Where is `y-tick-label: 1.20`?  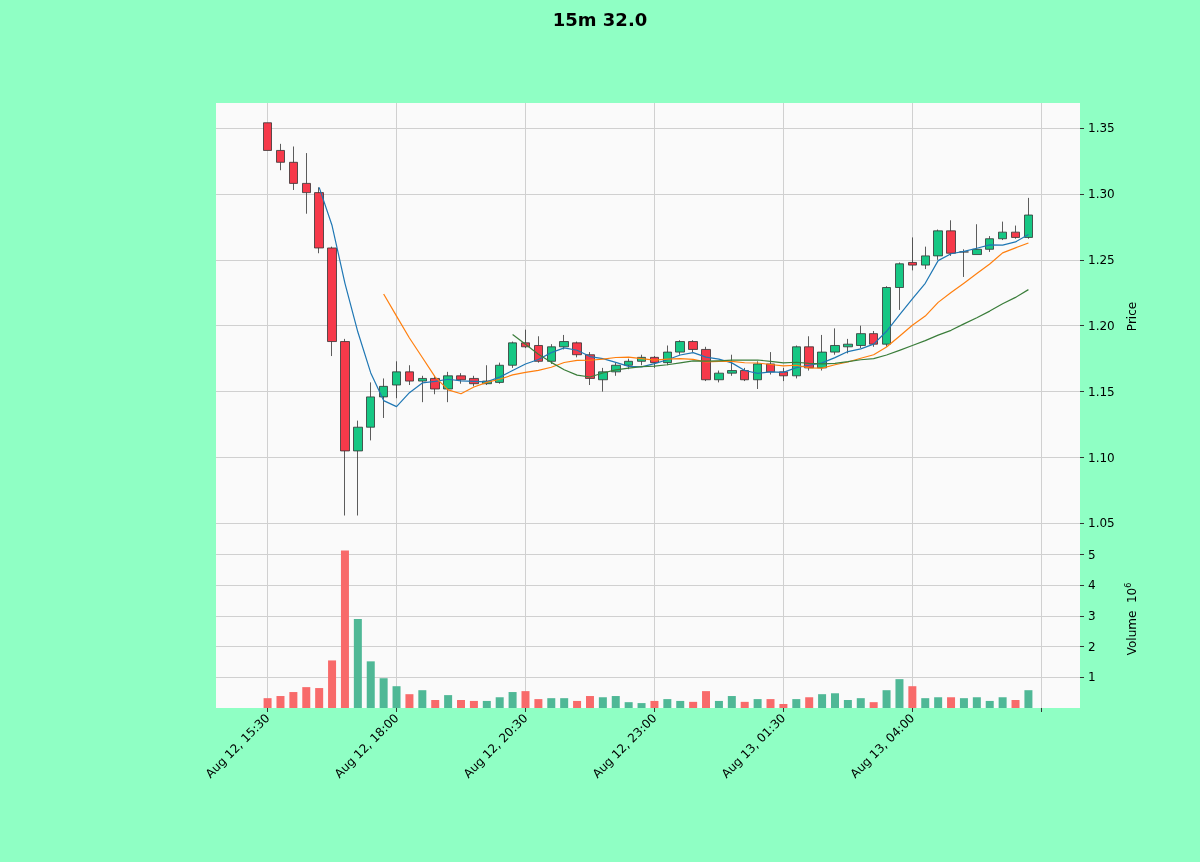
y-tick-label: 1.20 is located at coordinates (1101, 325).